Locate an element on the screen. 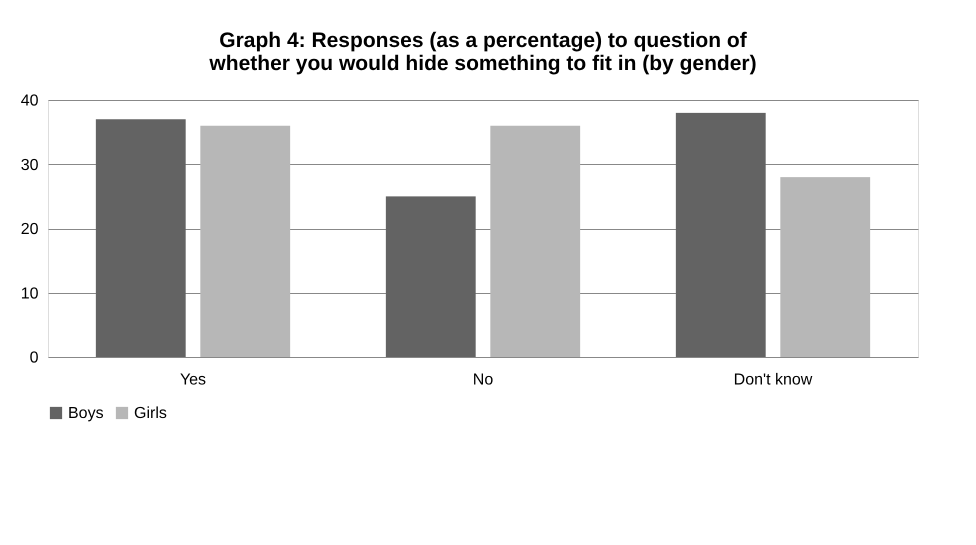 The height and width of the screenshot is (545, 976). y-tick-label: 10 is located at coordinates (29, 293).